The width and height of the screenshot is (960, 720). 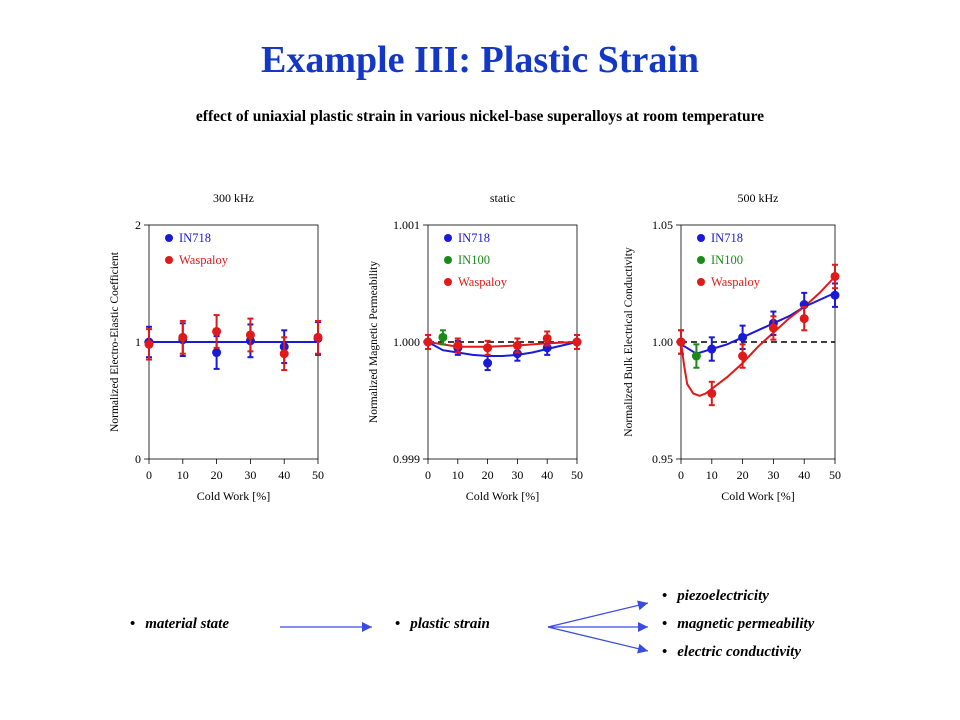 I want to click on chart-title: 300 kHz, so click(x=233, y=198).